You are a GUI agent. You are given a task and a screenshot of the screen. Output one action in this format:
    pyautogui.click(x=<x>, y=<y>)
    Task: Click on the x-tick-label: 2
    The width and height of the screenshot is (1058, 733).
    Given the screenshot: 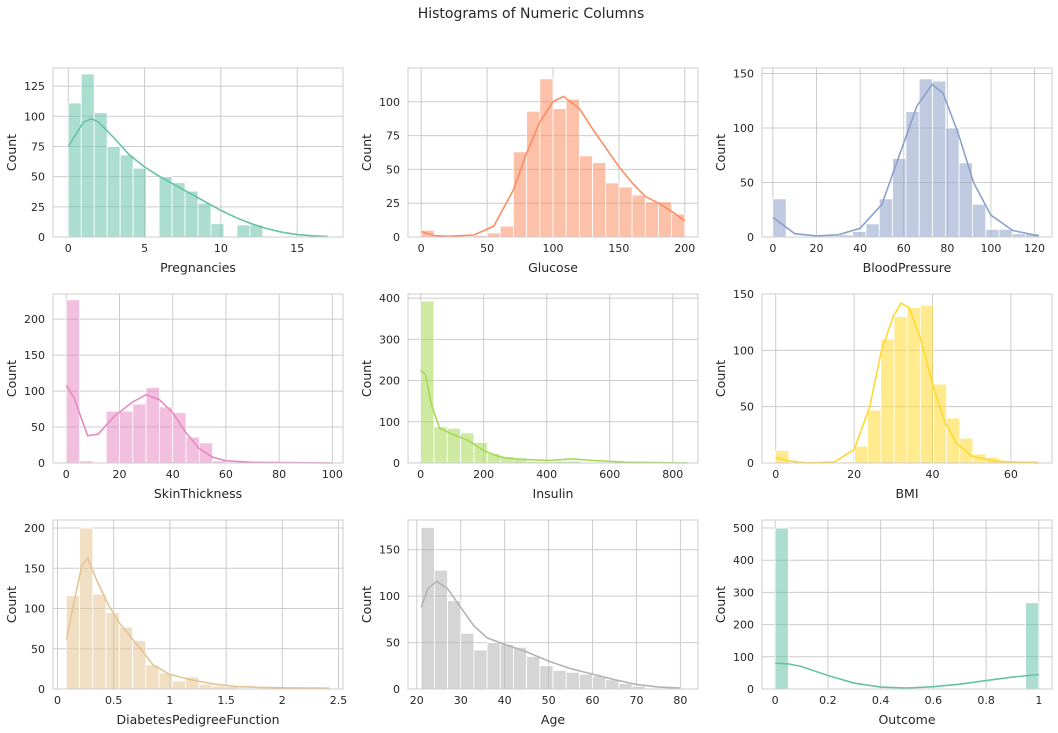 What is the action you would take?
    pyautogui.click(x=282, y=700)
    